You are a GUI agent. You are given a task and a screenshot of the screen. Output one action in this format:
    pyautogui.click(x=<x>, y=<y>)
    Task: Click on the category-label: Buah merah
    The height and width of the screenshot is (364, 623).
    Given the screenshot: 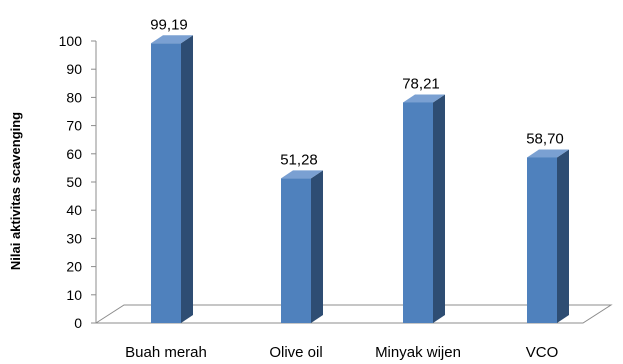 What is the action you would take?
    pyautogui.click(x=166, y=352)
    